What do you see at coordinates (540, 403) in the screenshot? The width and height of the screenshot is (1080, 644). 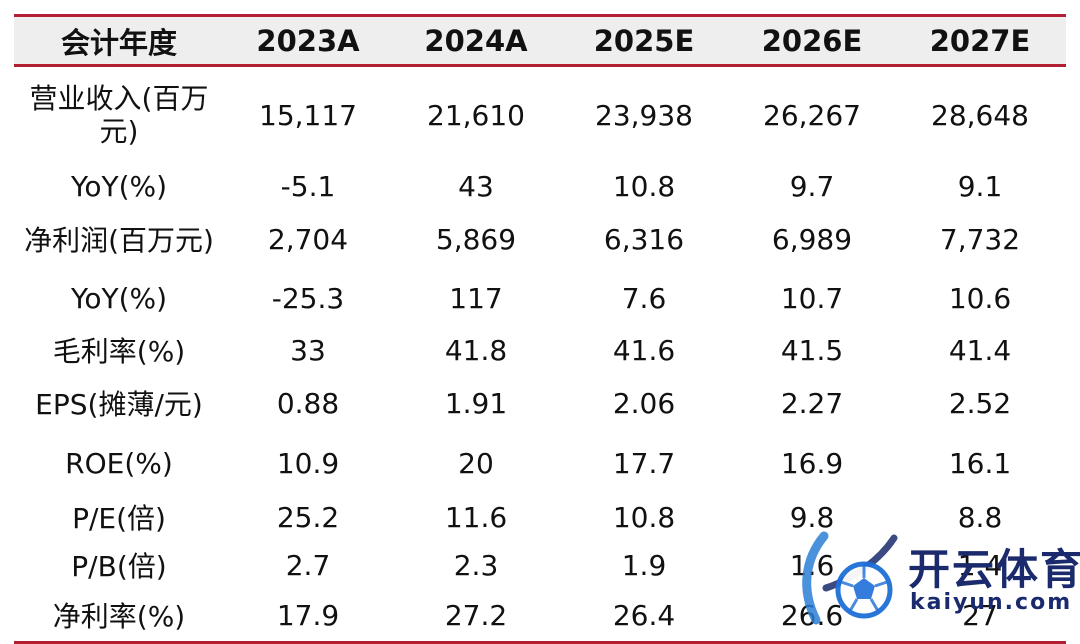 I see `table-row-eps: EPS(摊薄/元) 0.88 1.91 2.06 2.27 2.52` at bounding box center [540, 403].